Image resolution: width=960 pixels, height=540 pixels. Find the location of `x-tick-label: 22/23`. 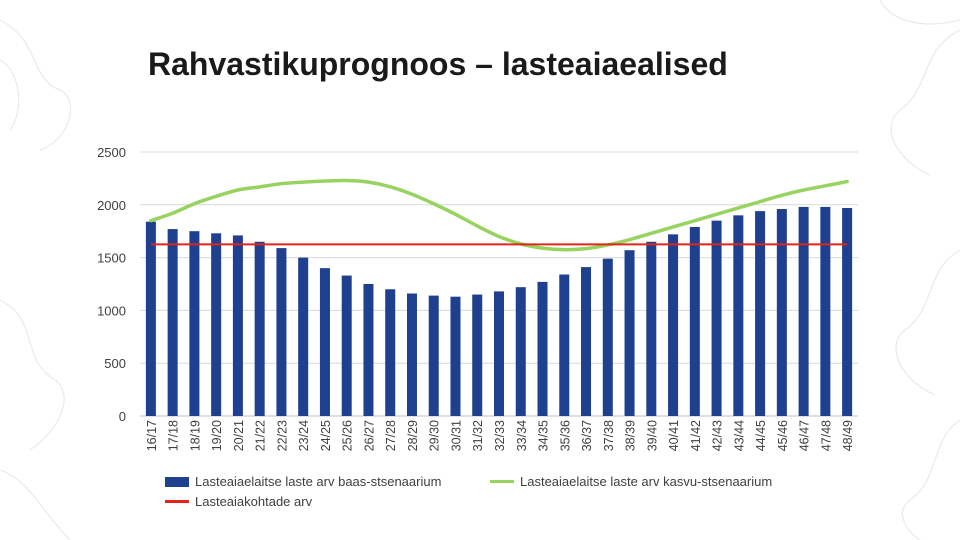

x-tick-label: 22/23 is located at coordinates (282, 435).